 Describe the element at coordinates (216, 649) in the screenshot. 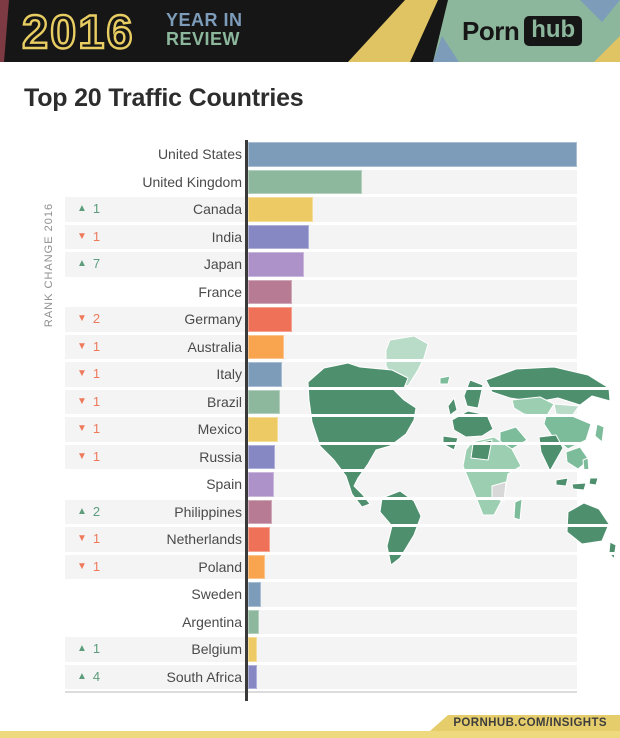

I see `country-label: Belgium` at that location.